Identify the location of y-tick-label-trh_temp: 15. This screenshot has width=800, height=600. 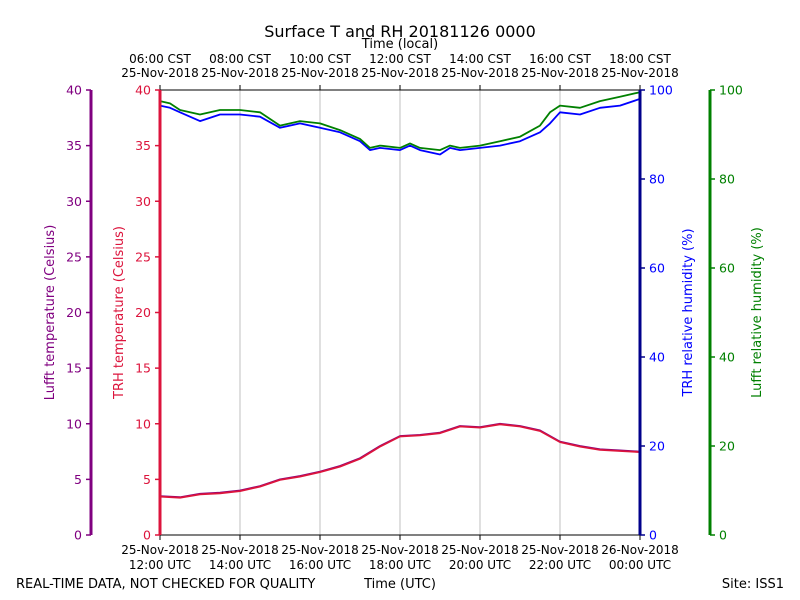
(143, 368).